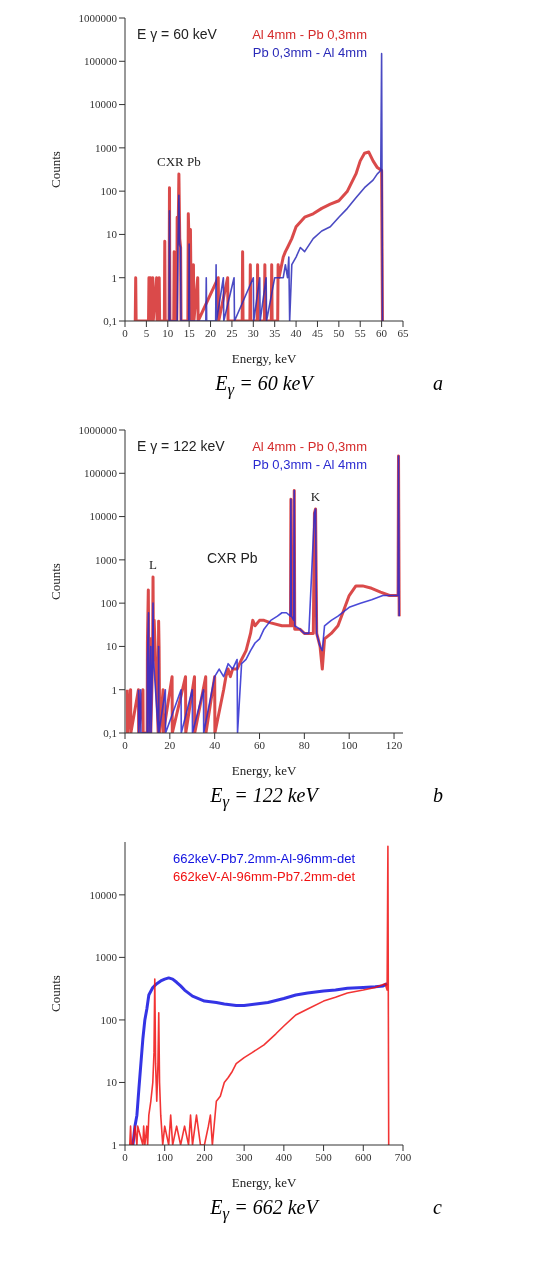 The width and height of the screenshot is (559, 1264). Describe the element at coordinates (403, 1156) in the screenshot. I see `x-tick-label: 700` at that location.